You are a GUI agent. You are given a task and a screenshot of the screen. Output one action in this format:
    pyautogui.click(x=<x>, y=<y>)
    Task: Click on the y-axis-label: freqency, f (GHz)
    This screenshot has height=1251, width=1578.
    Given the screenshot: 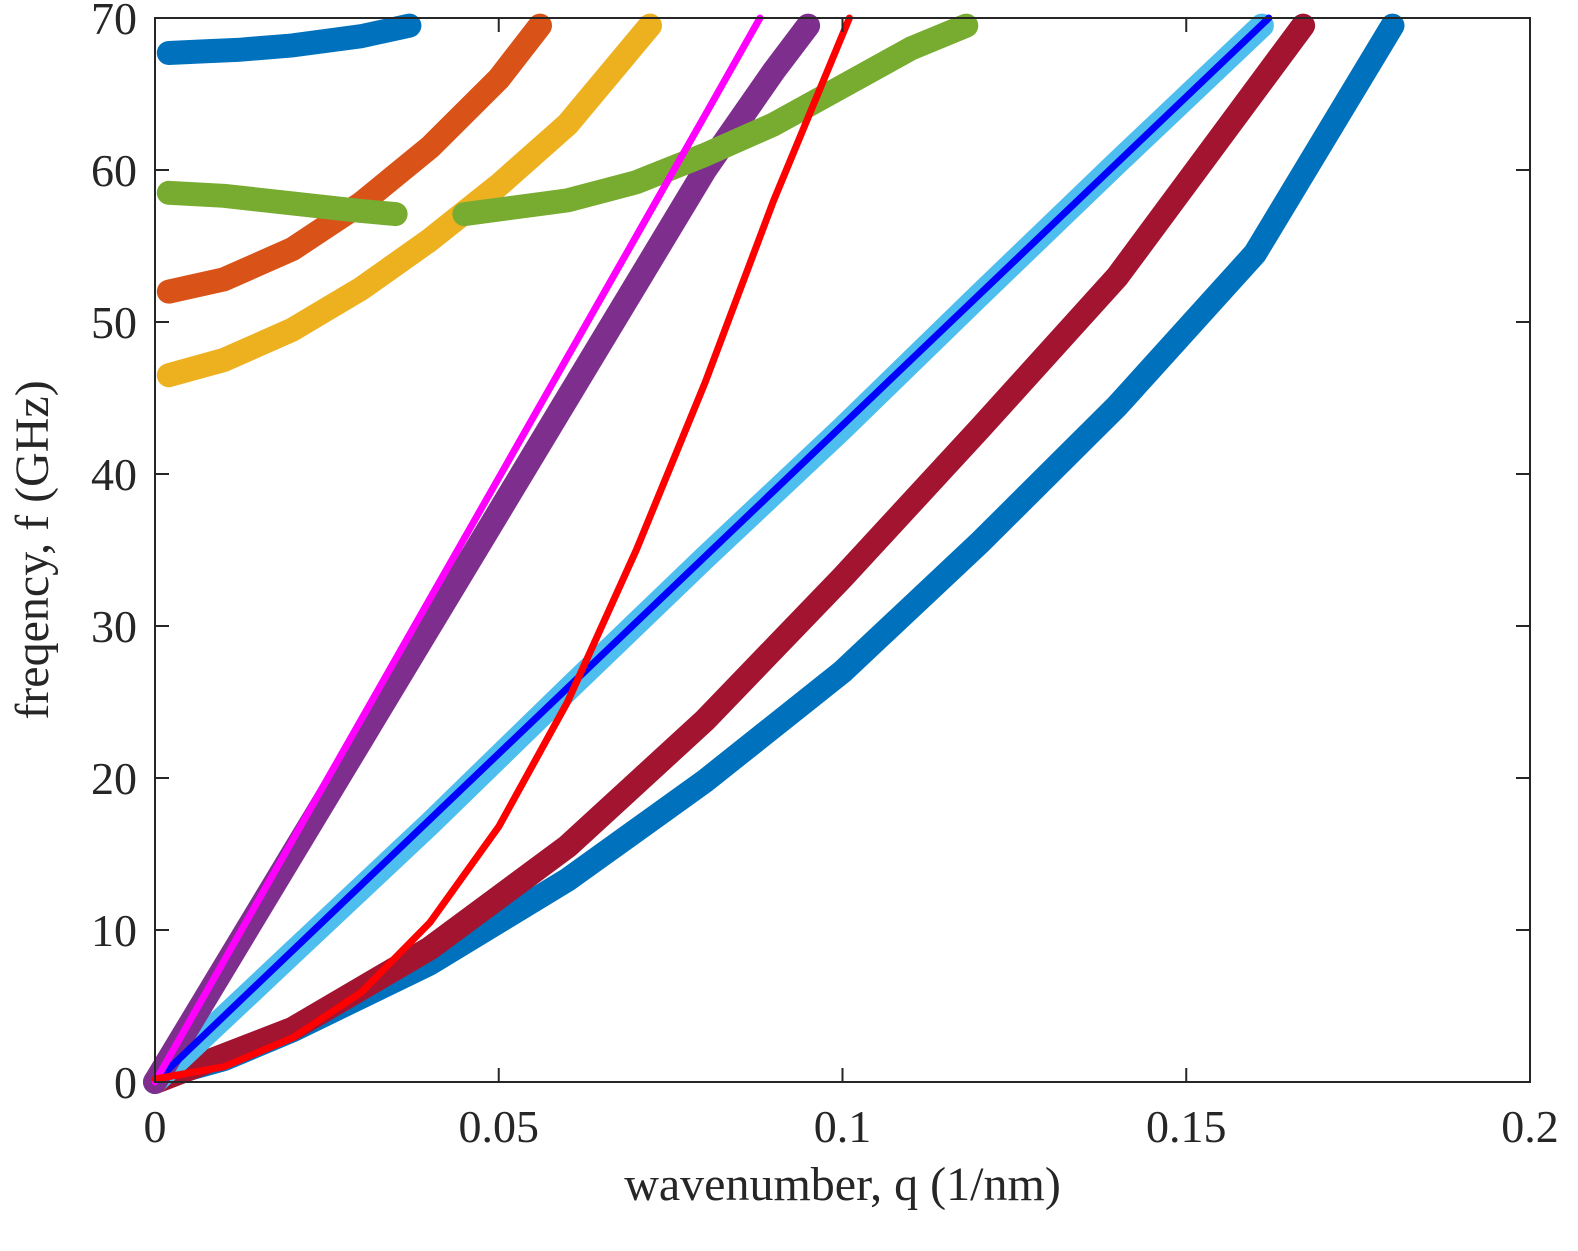 What is the action you would take?
    pyautogui.click(x=32, y=549)
    